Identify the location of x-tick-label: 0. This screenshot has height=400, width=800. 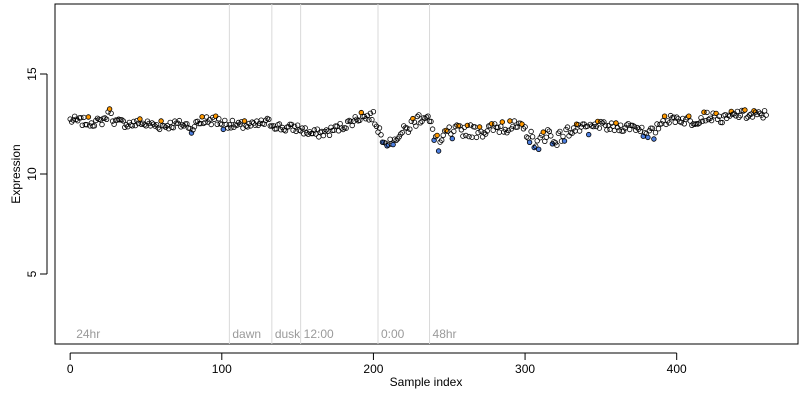
(70, 369).